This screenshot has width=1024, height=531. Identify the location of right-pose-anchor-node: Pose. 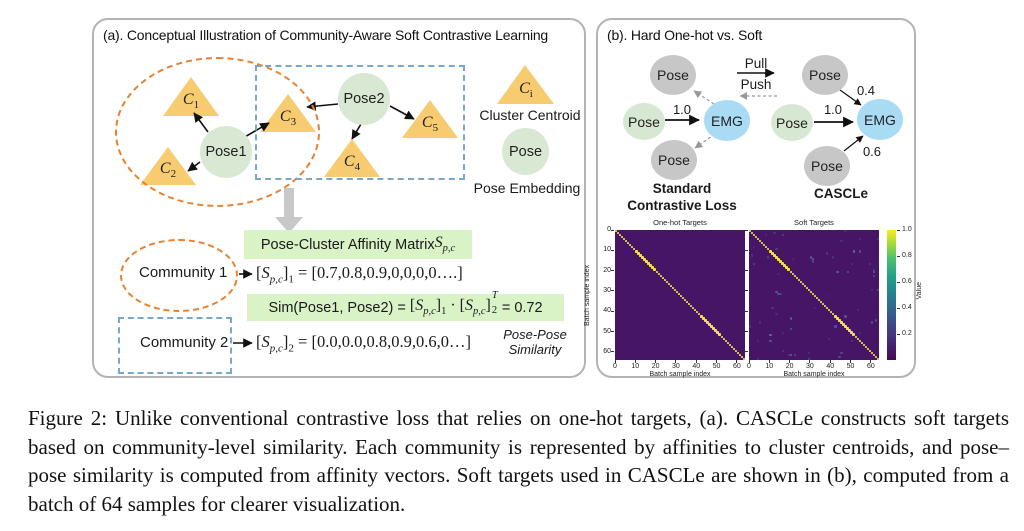
(792, 122).